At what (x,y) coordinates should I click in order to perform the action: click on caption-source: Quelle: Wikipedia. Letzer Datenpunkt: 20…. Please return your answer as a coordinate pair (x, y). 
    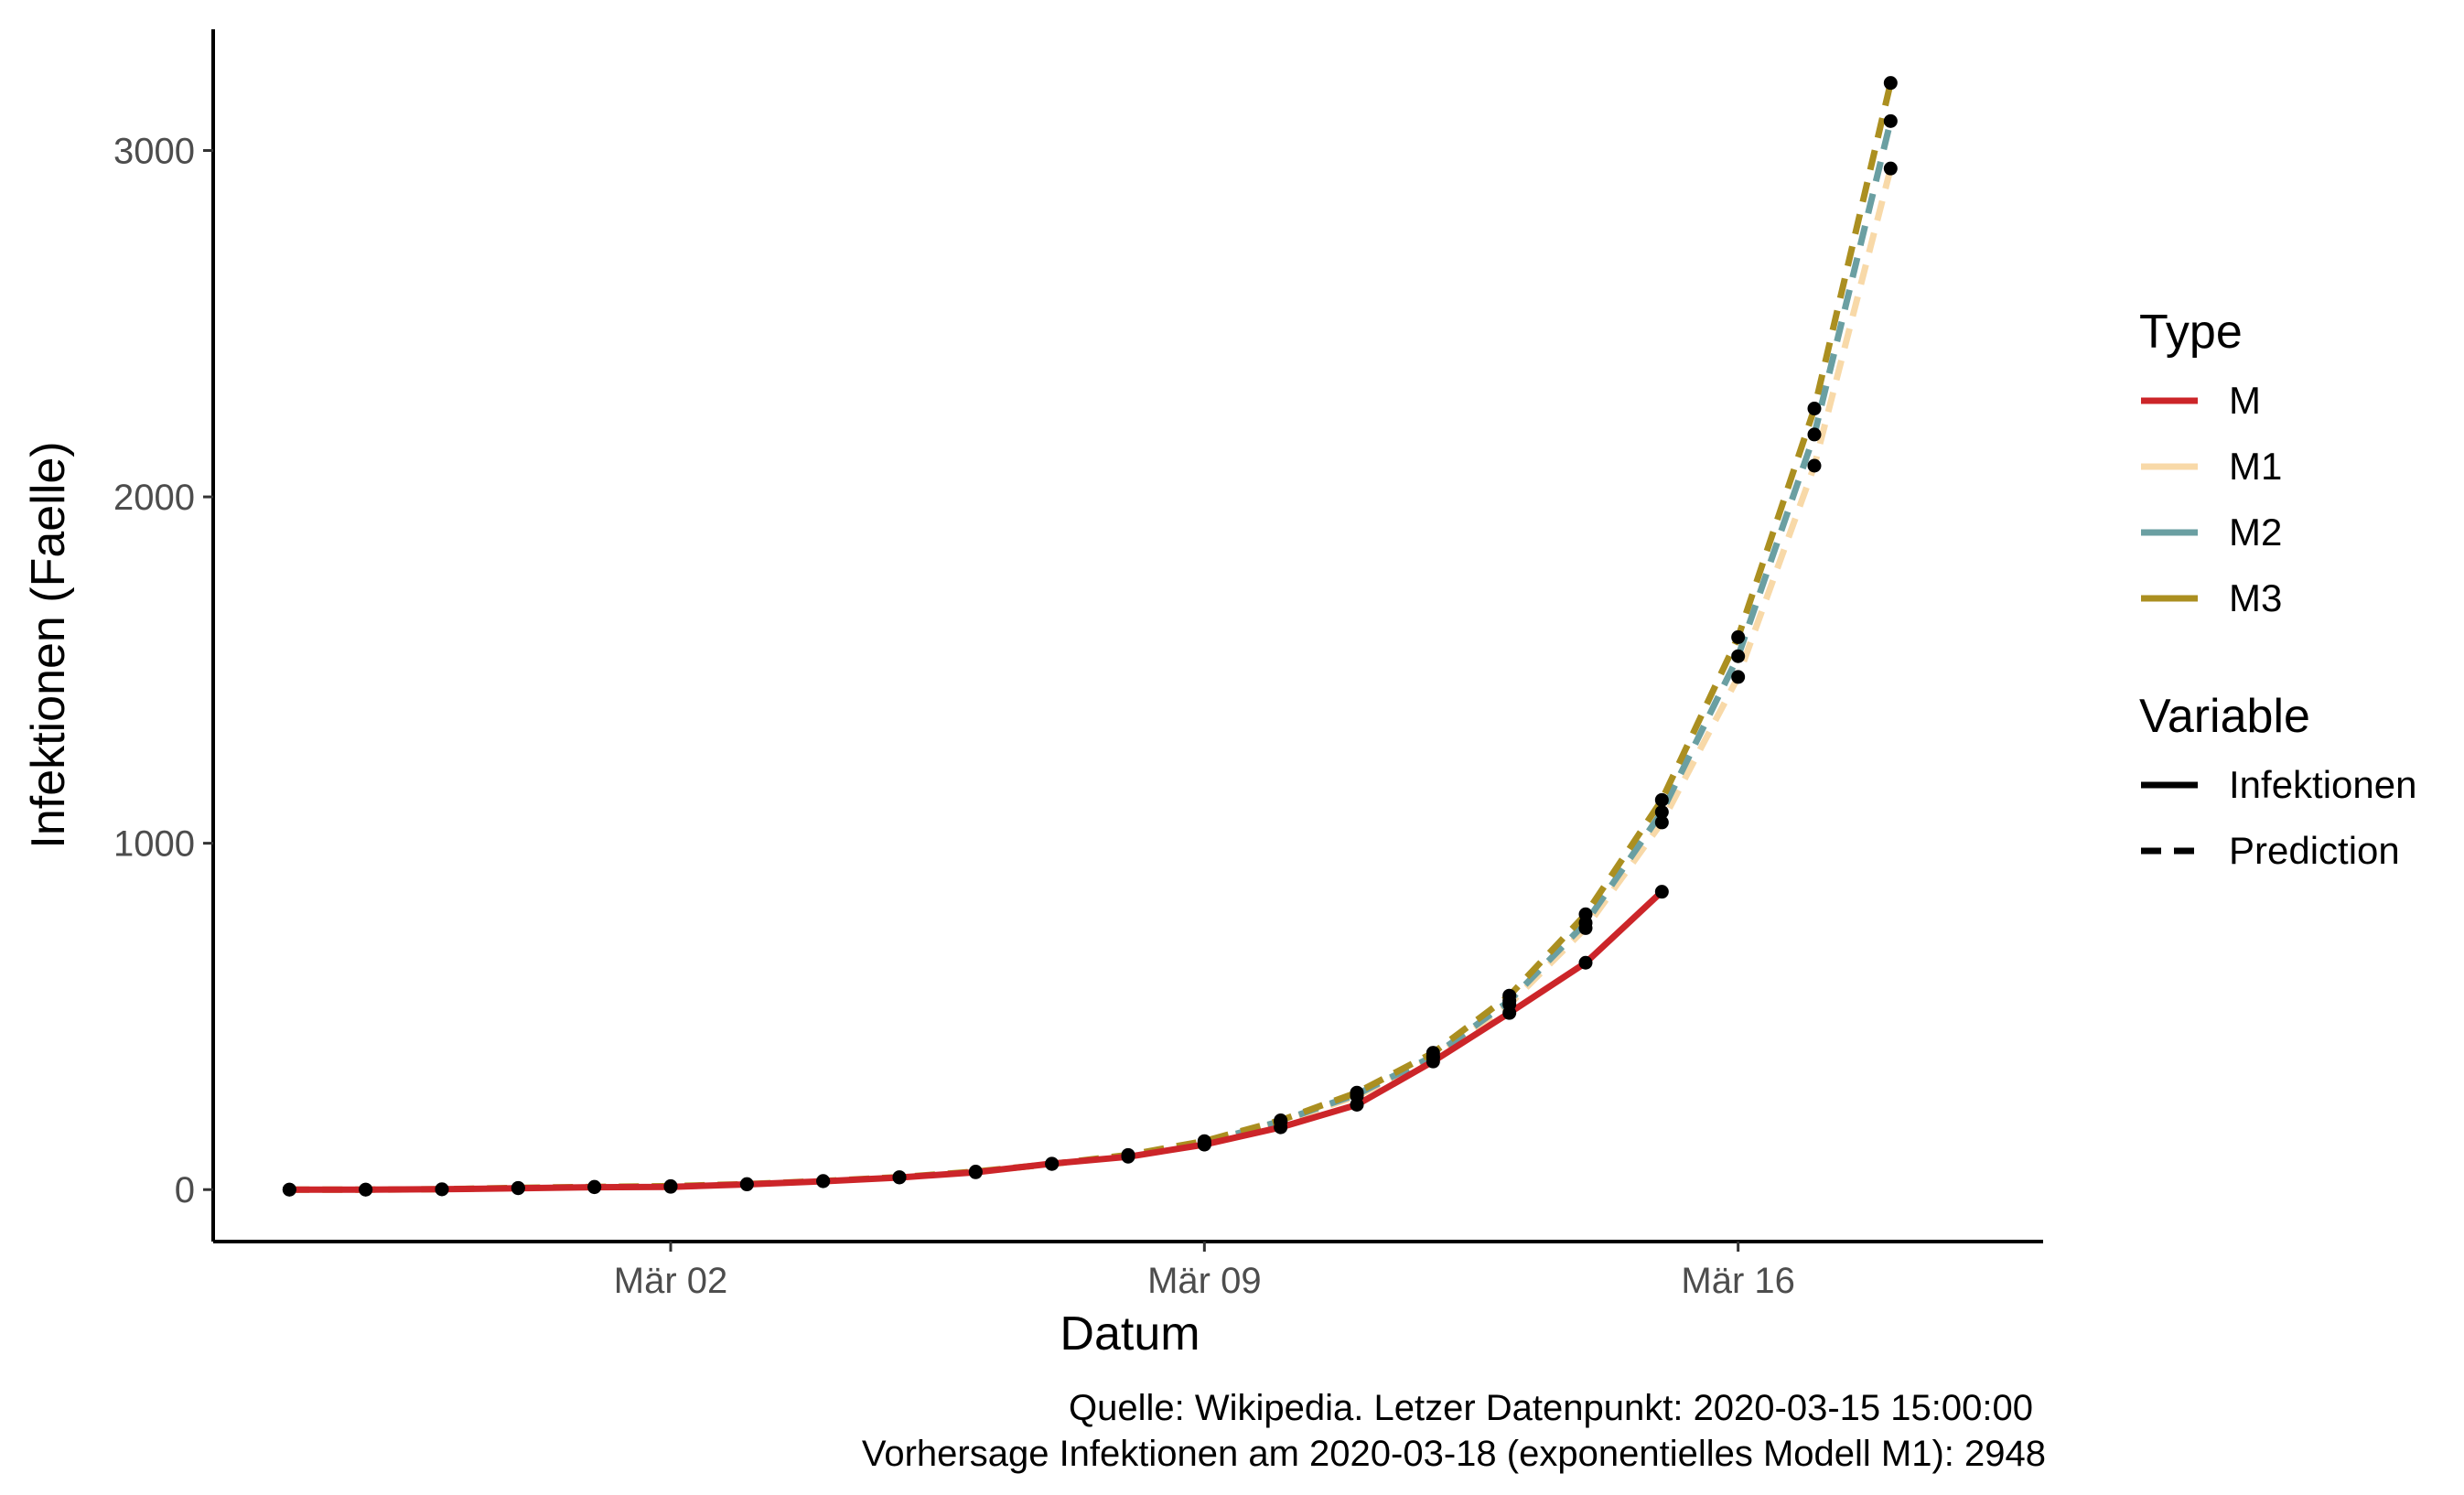
    Looking at the image, I should click on (1551, 1408).